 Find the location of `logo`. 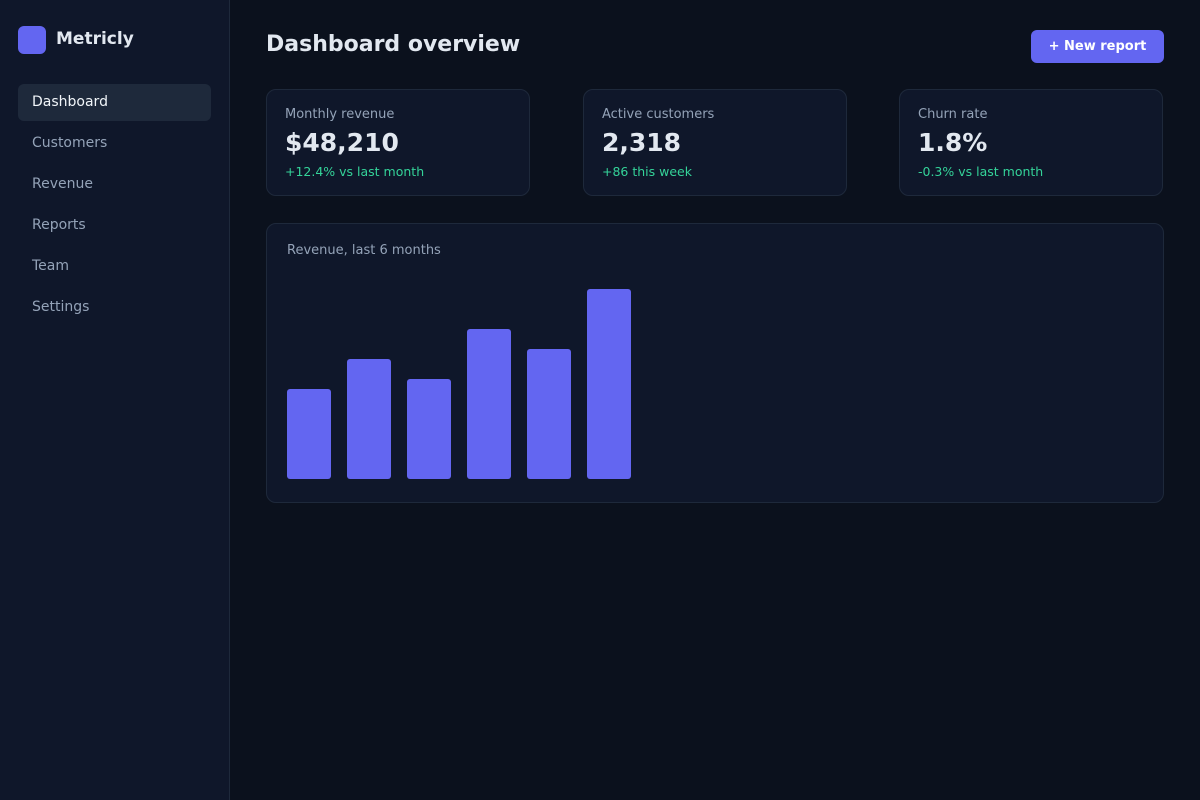

logo is located at coordinates (32, 40).